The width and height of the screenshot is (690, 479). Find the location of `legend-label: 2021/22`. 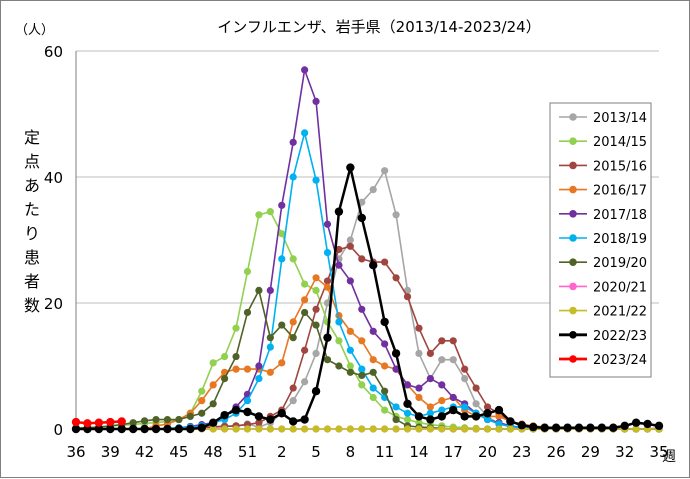

legend-label: 2021/22 is located at coordinates (620, 312).